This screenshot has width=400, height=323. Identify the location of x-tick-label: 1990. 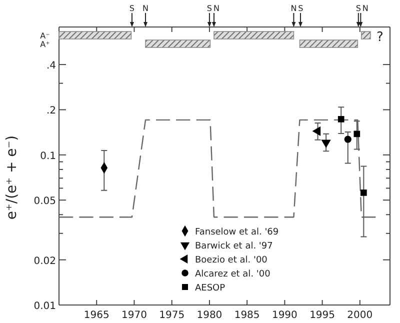
(285, 315).